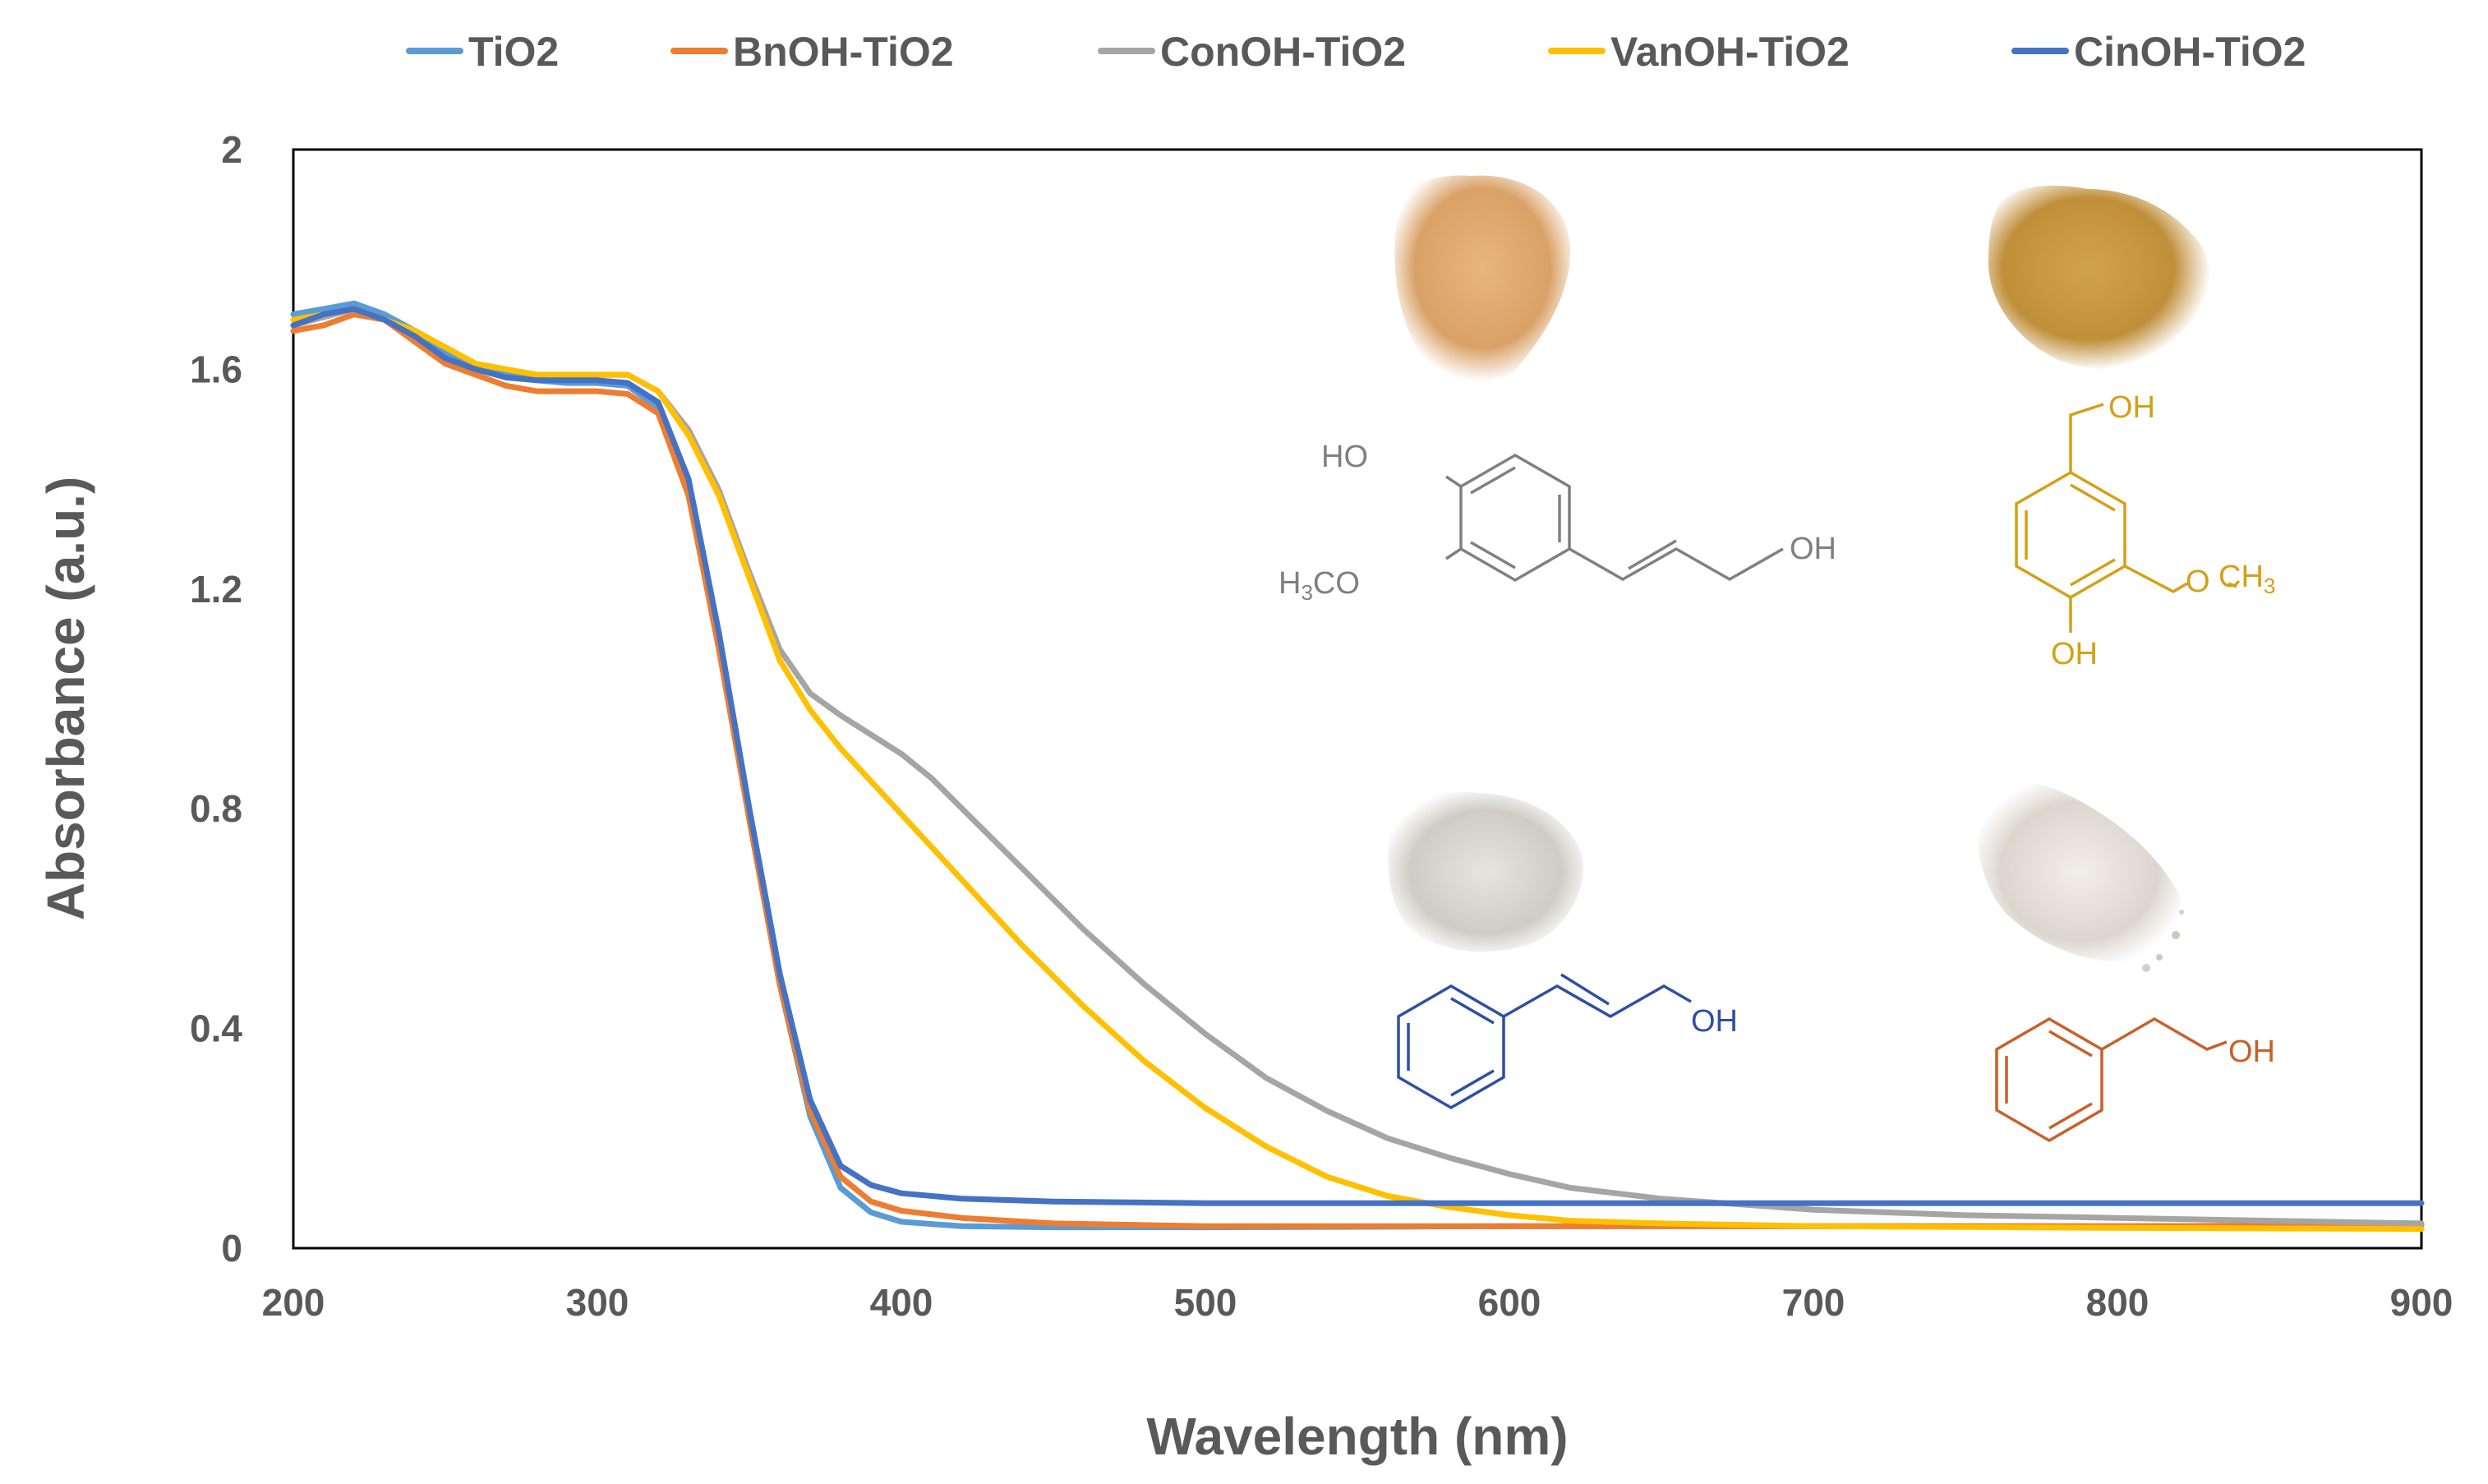 This screenshot has width=2488, height=1484. I want to click on x-tick-label: 700, so click(1813, 1302).